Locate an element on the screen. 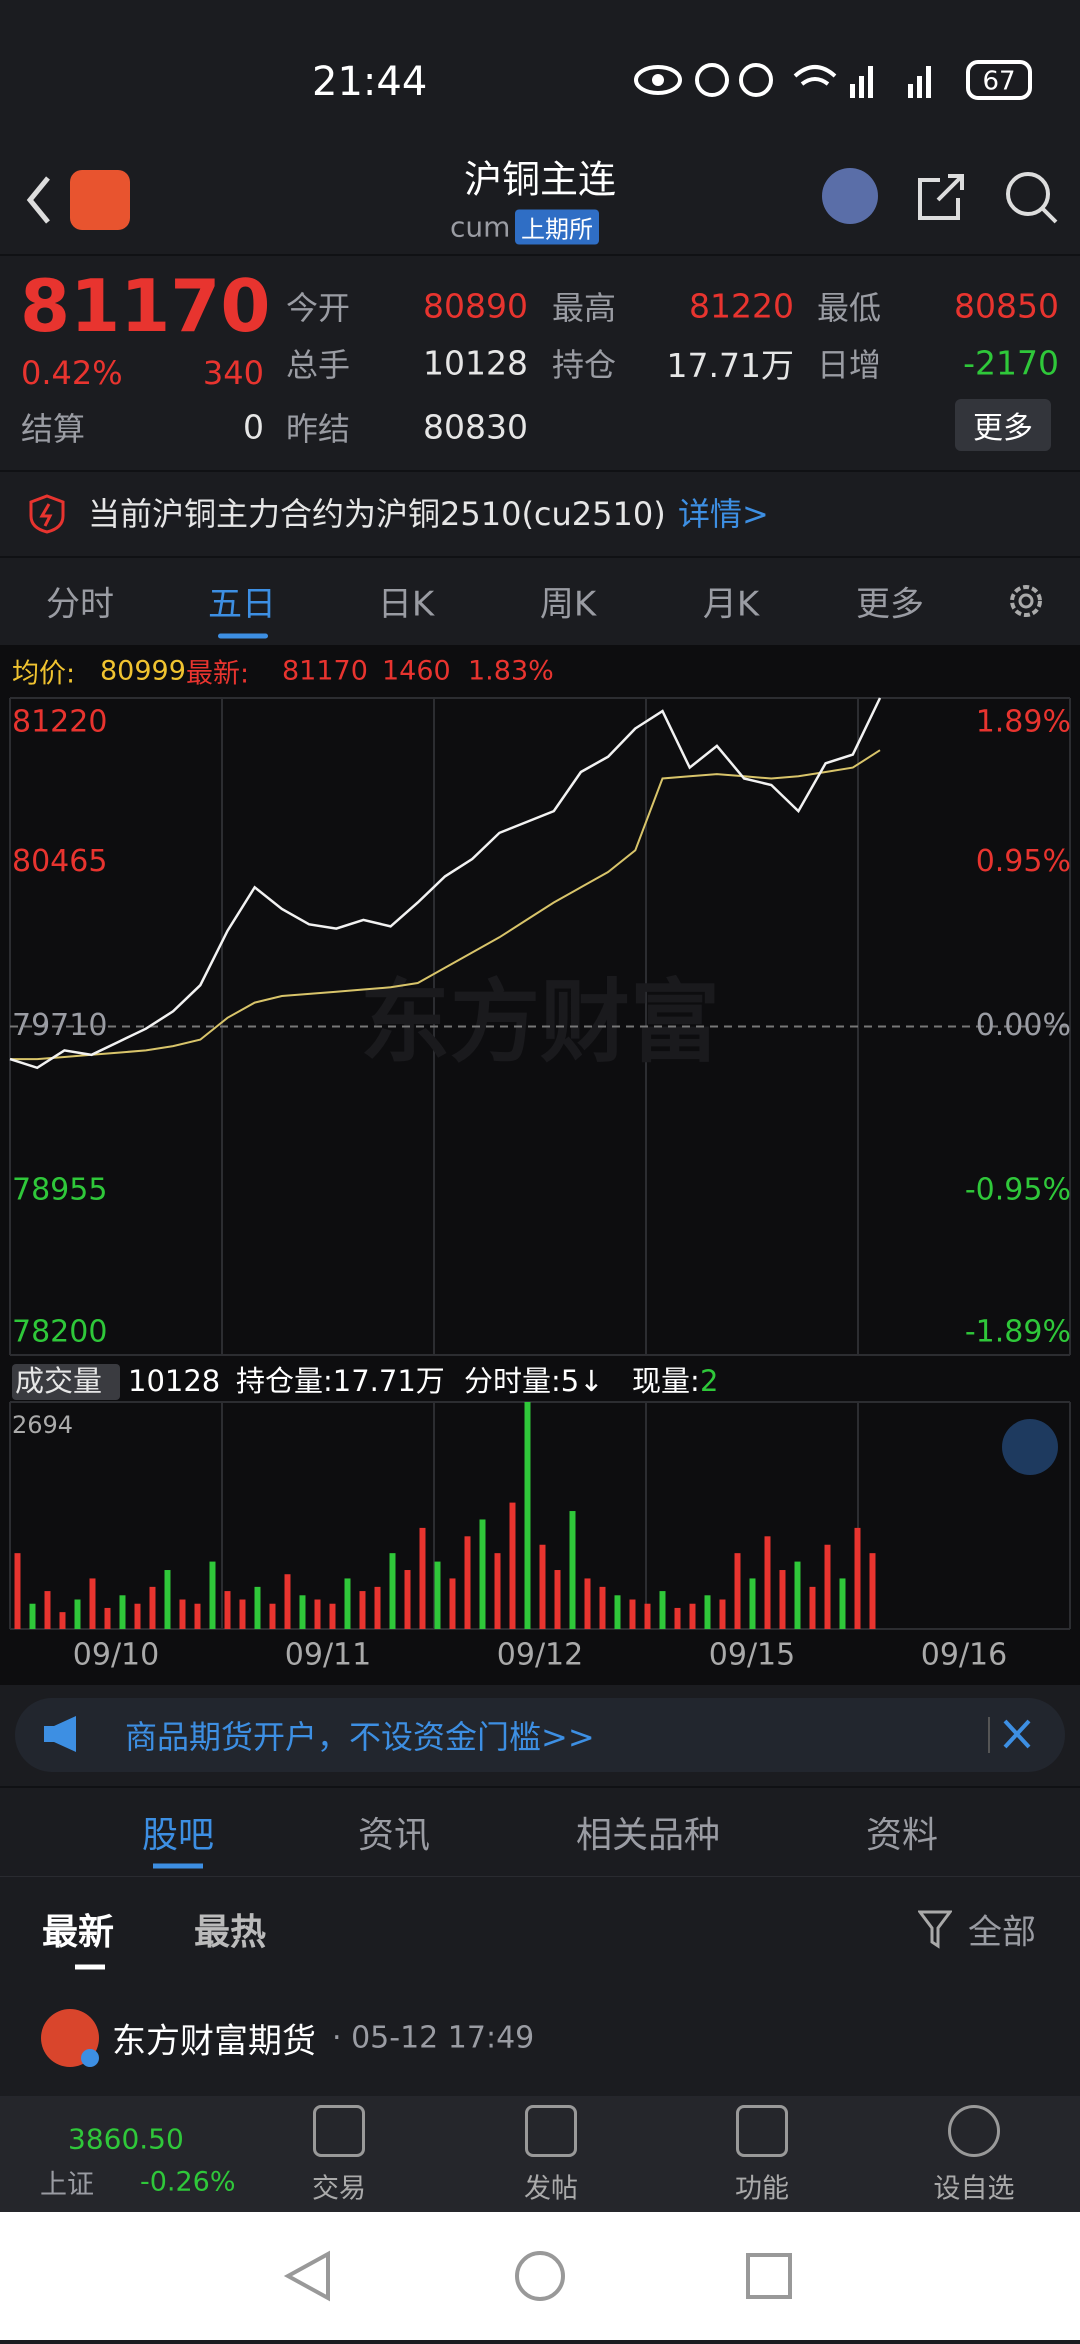 The width and height of the screenshot is (1080, 2344). system-back is located at coordinates (306, 2276).